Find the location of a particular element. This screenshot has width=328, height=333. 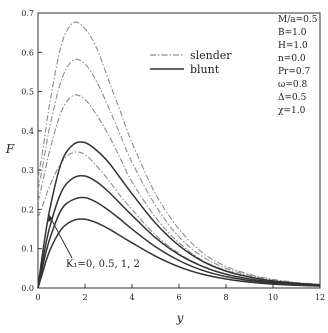

param-n: n=0.0 is located at coordinates (292, 59).